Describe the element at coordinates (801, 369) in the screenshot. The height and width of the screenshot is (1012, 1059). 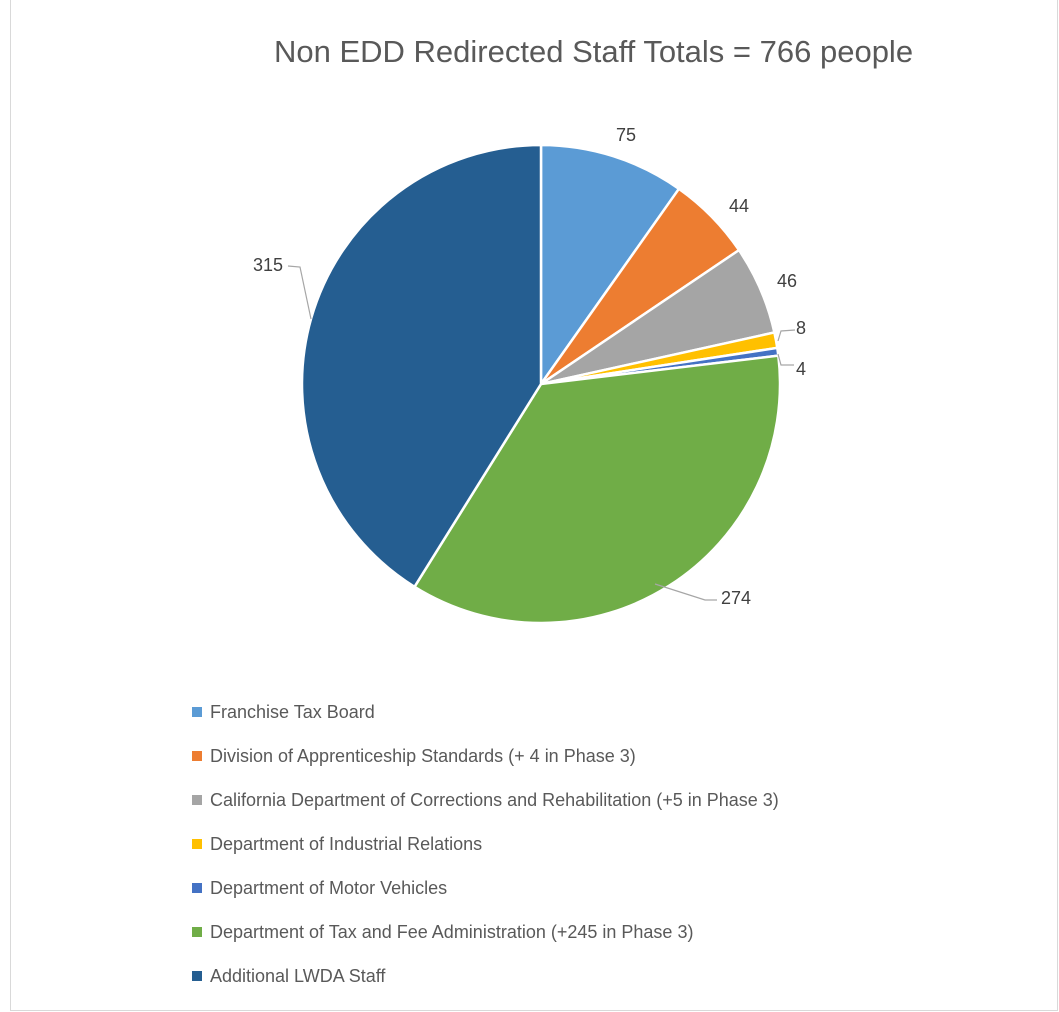
I see `data-label-department-of-motor-vehicles: 4` at that location.